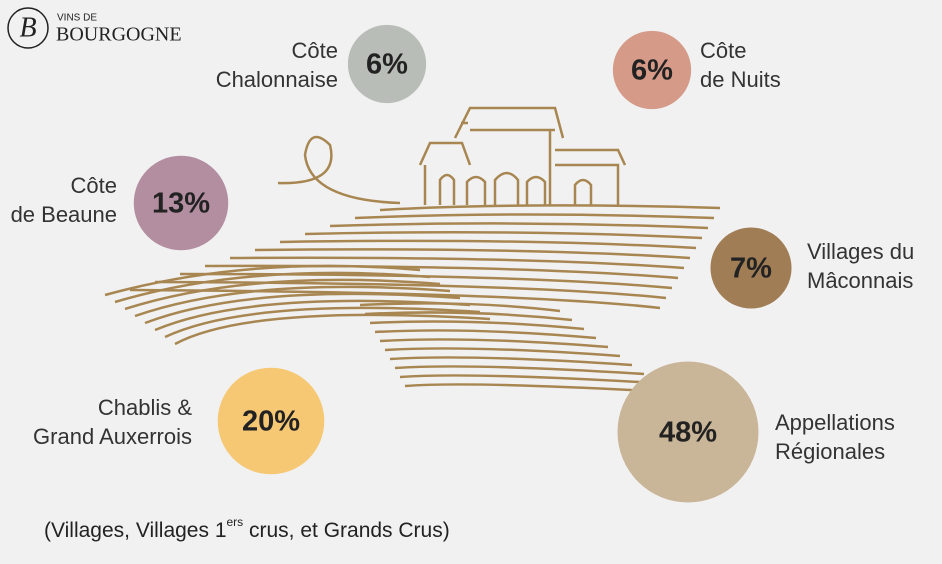  I want to click on logo: B VINS DE BOURGOGNE, so click(94, 28).